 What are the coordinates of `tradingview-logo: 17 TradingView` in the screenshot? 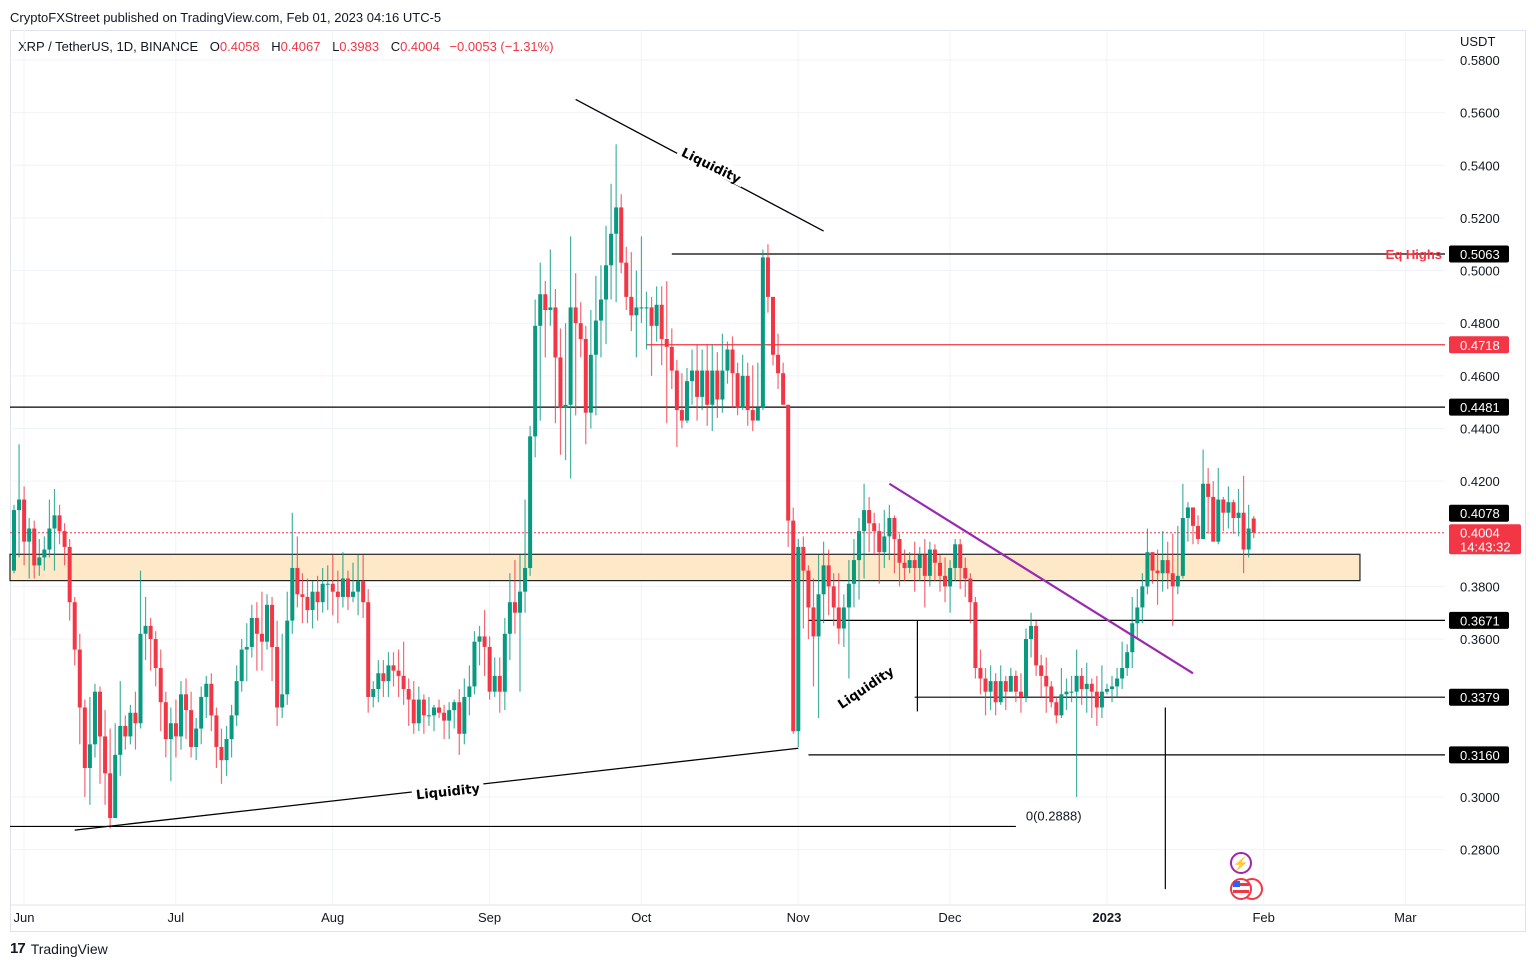 It's located at (59, 948).